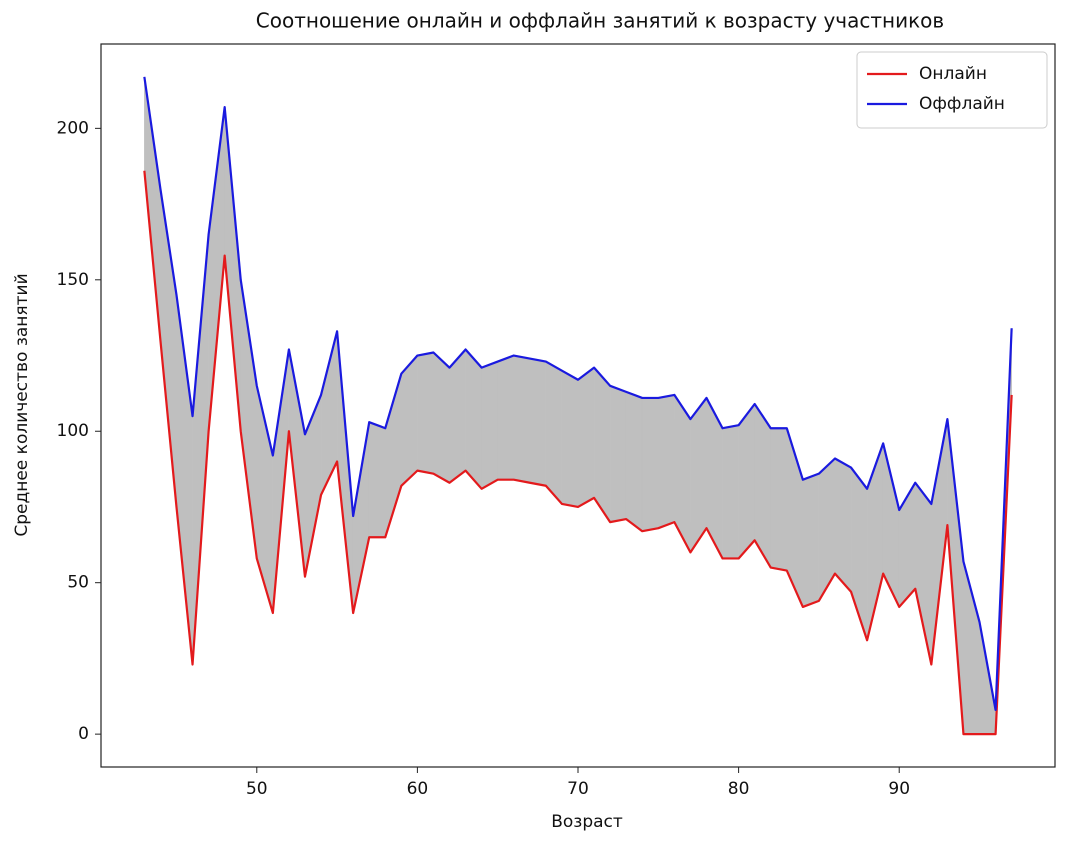  Describe the element at coordinates (73, 431) in the screenshot. I see `y-tick-label: 100` at that location.